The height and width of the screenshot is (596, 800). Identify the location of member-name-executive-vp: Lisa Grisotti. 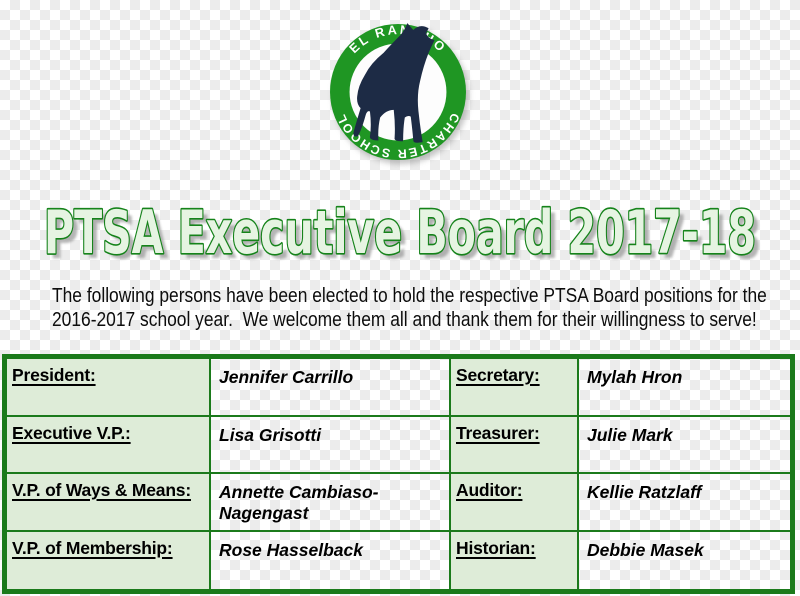
(331, 445).